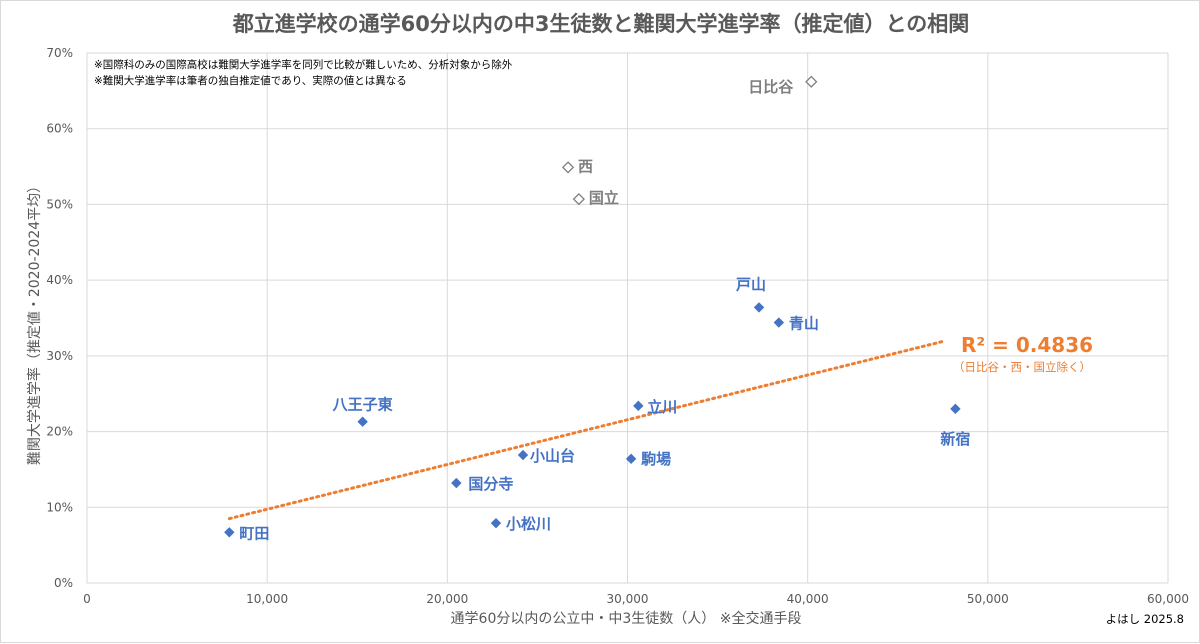 This screenshot has height=644, width=1200. I want to click on x-tick-label: 60,000, so click(1168, 599).